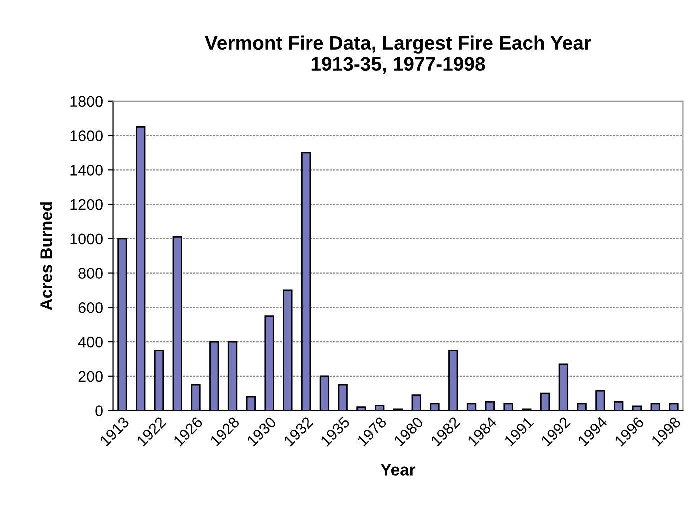 The image size is (695, 520). What do you see at coordinates (86, 204) in the screenshot?
I see `y-tick-label: 1200` at bounding box center [86, 204].